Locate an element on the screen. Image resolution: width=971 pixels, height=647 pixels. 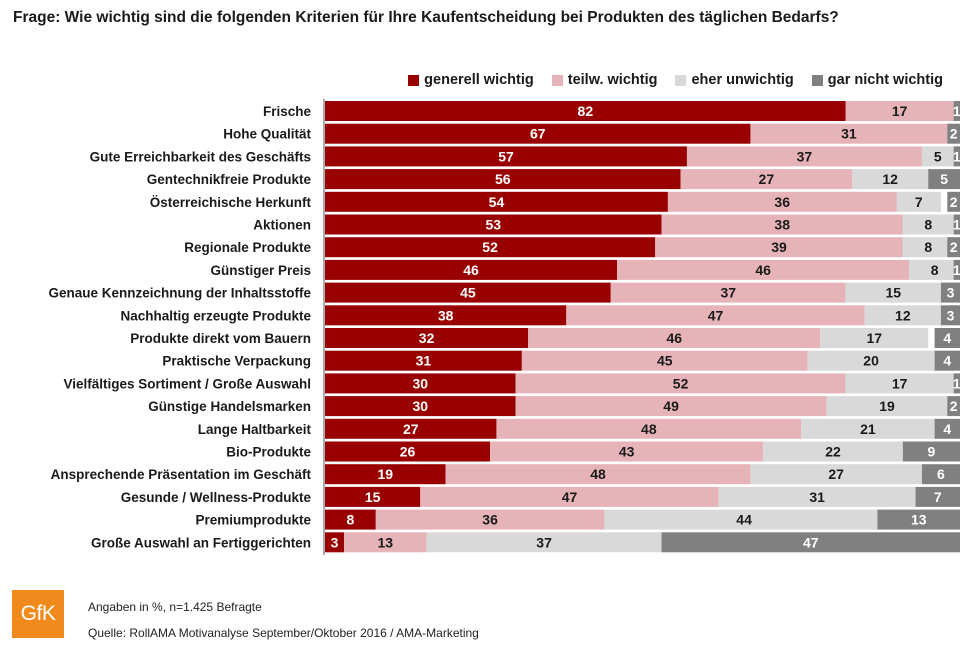
data-label: 48 is located at coordinates (649, 429).